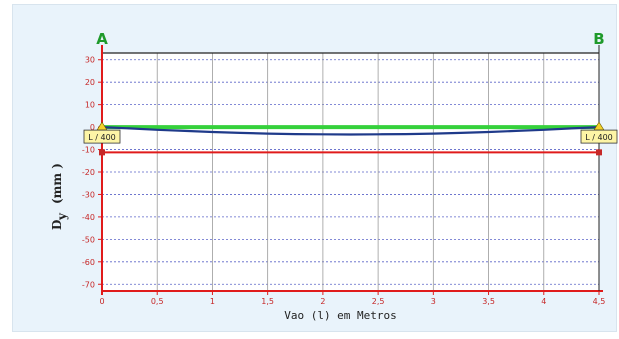 This screenshot has width=619, height=339. Describe the element at coordinates (340, 315) in the screenshot. I see `x-axis-title: Vao (l) em Metros` at that location.